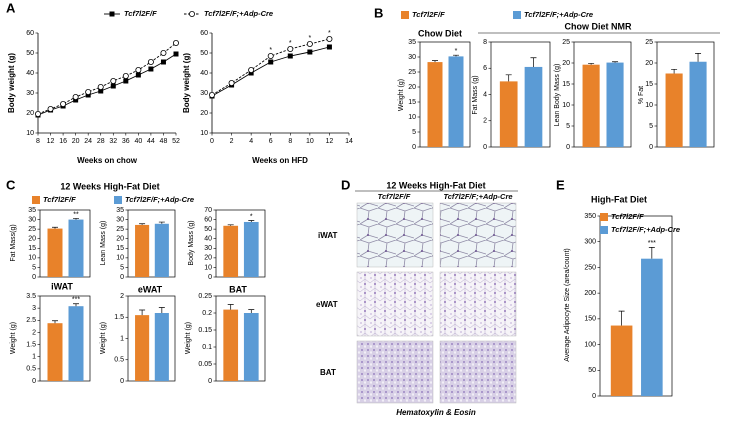  Describe the element at coordinates (38, 141) in the screenshot. I see `x-tick-label: 8` at that location.